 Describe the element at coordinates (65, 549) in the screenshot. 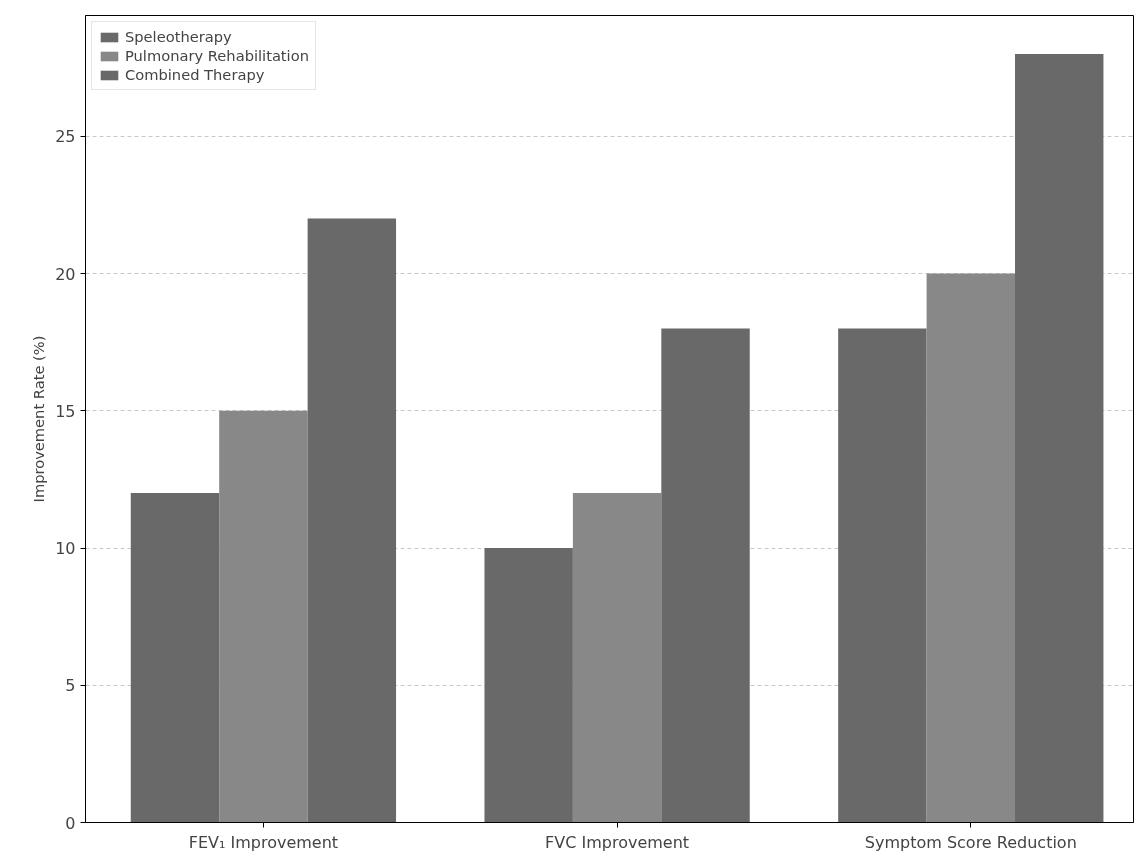

I see `y-tick-label: 10` at that location.